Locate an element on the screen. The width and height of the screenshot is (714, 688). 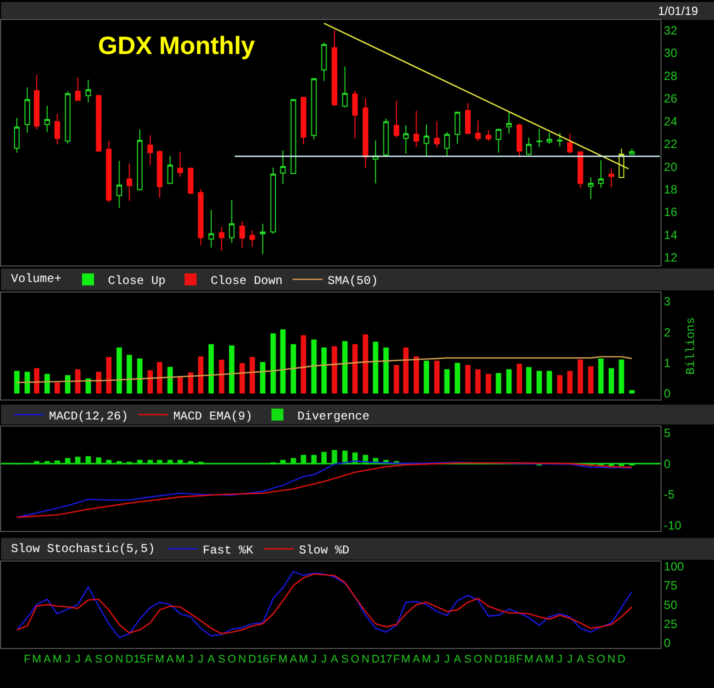
x-tick-label: 18 is located at coordinates (509, 659).